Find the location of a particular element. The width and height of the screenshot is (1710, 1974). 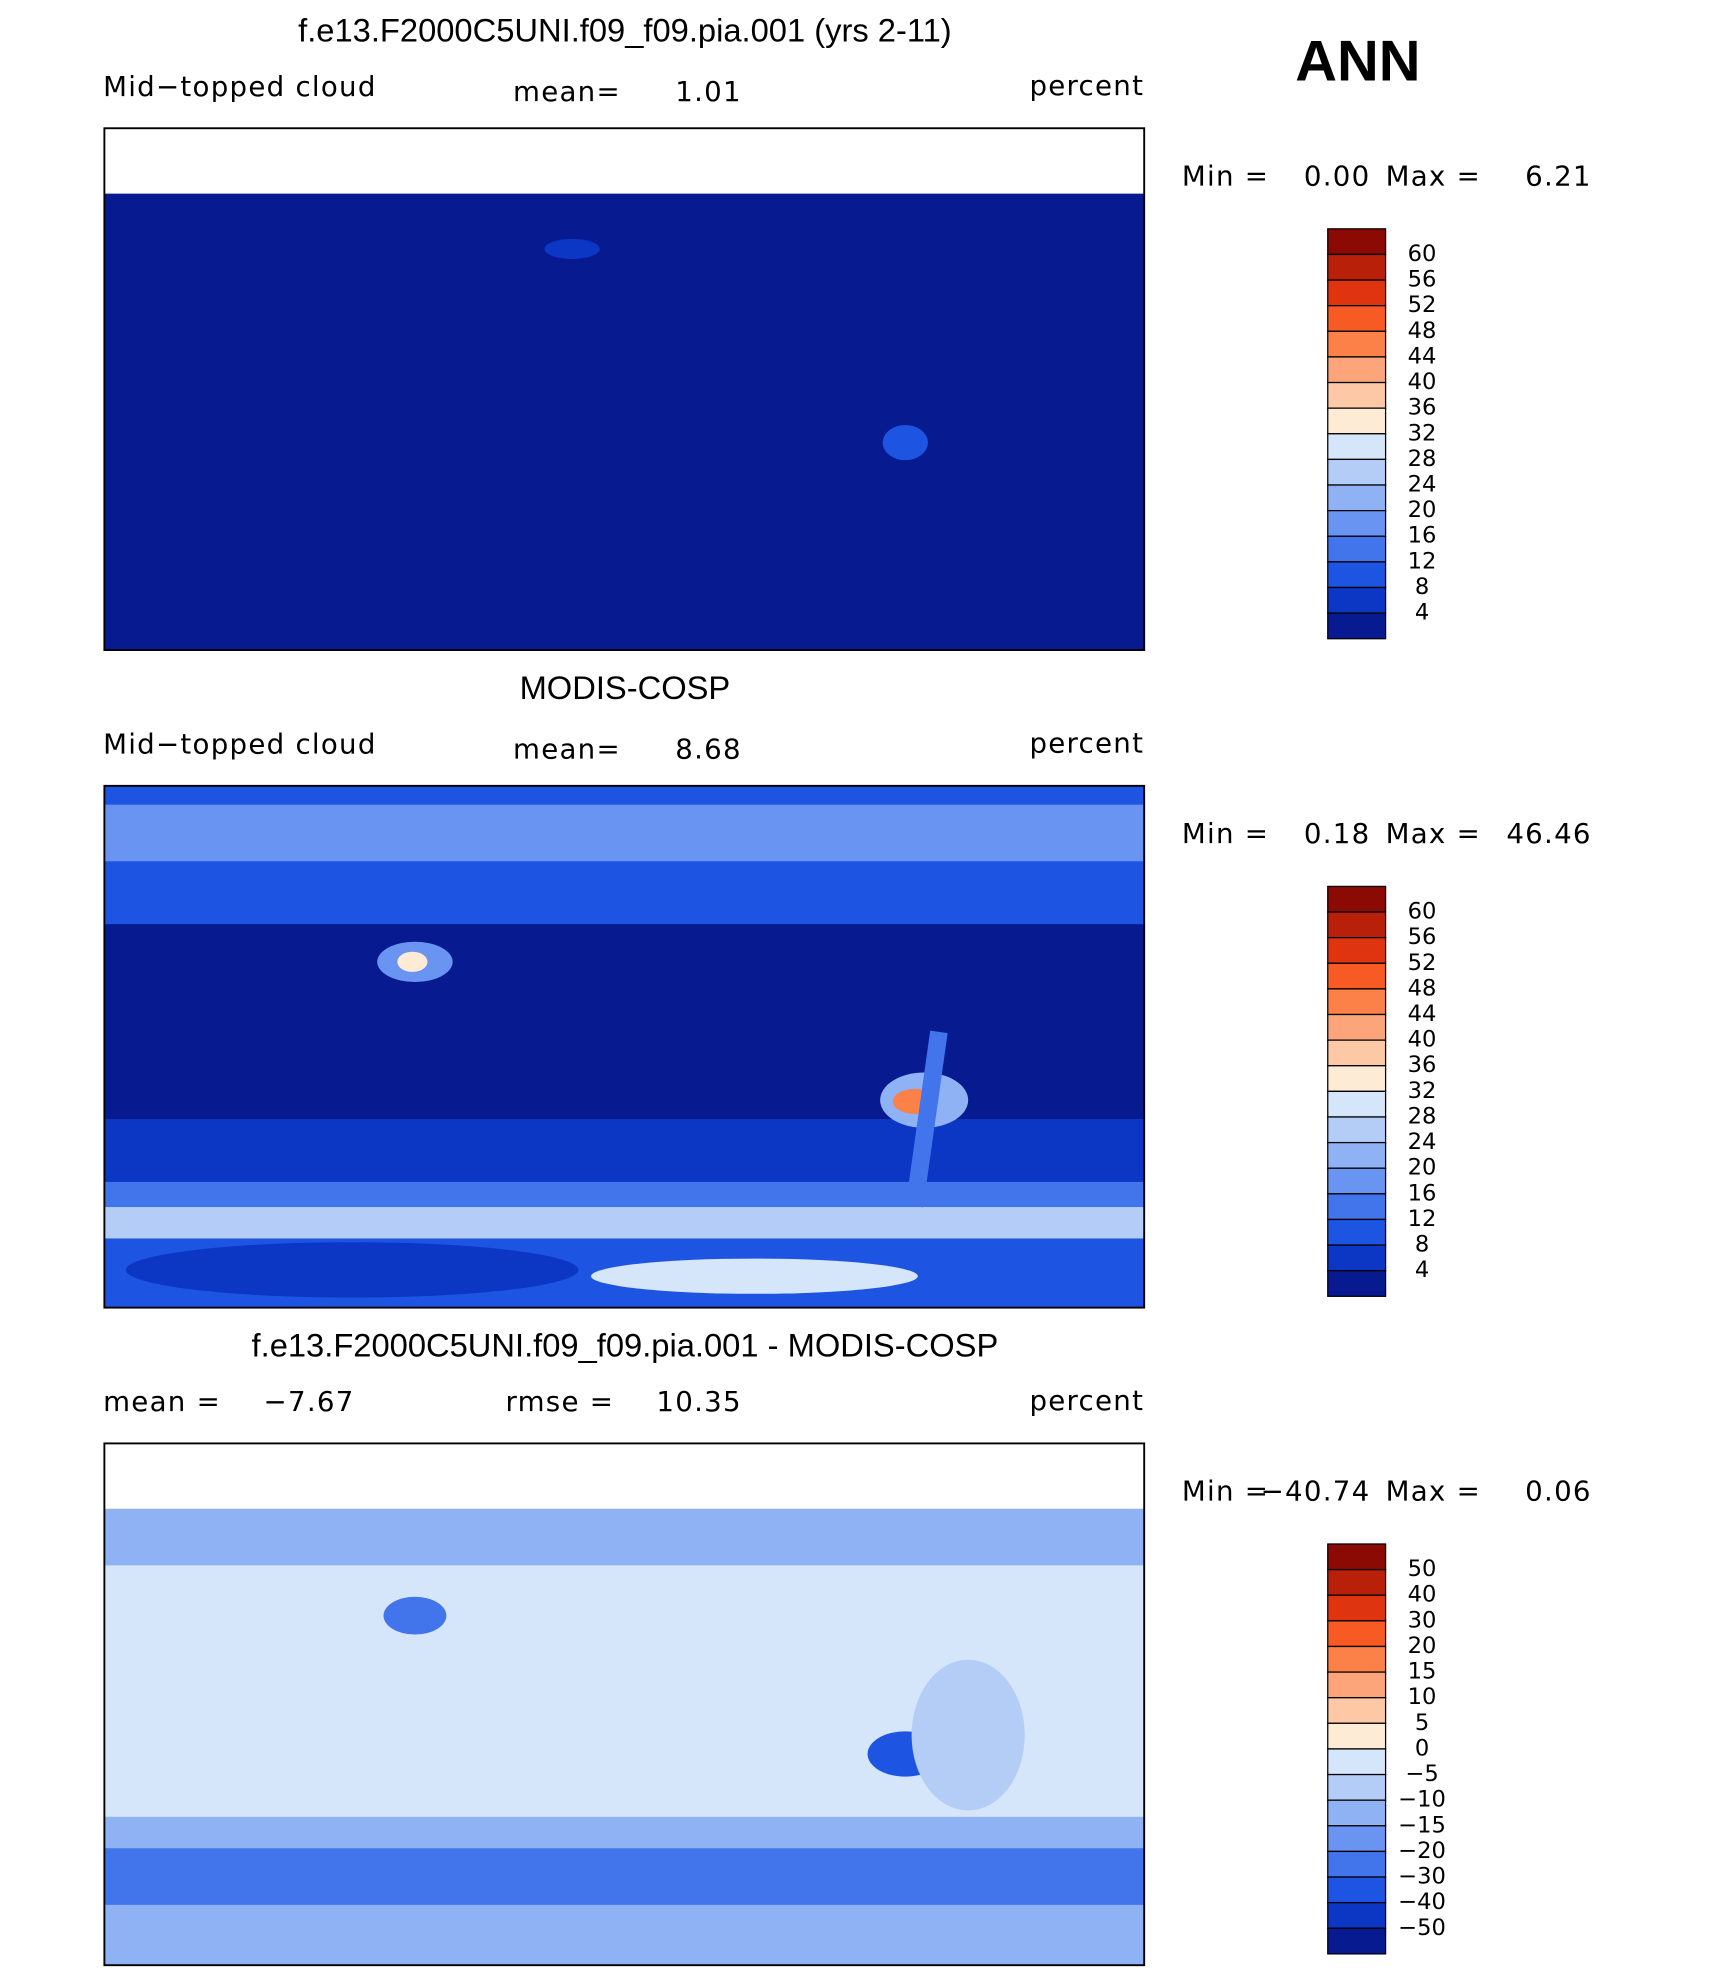

min-value: 0.00 is located at coordinates (1337, 175).